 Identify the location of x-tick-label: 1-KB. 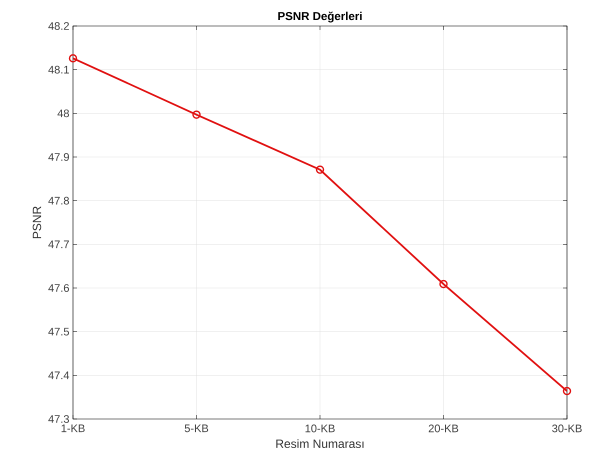
(73, 428).